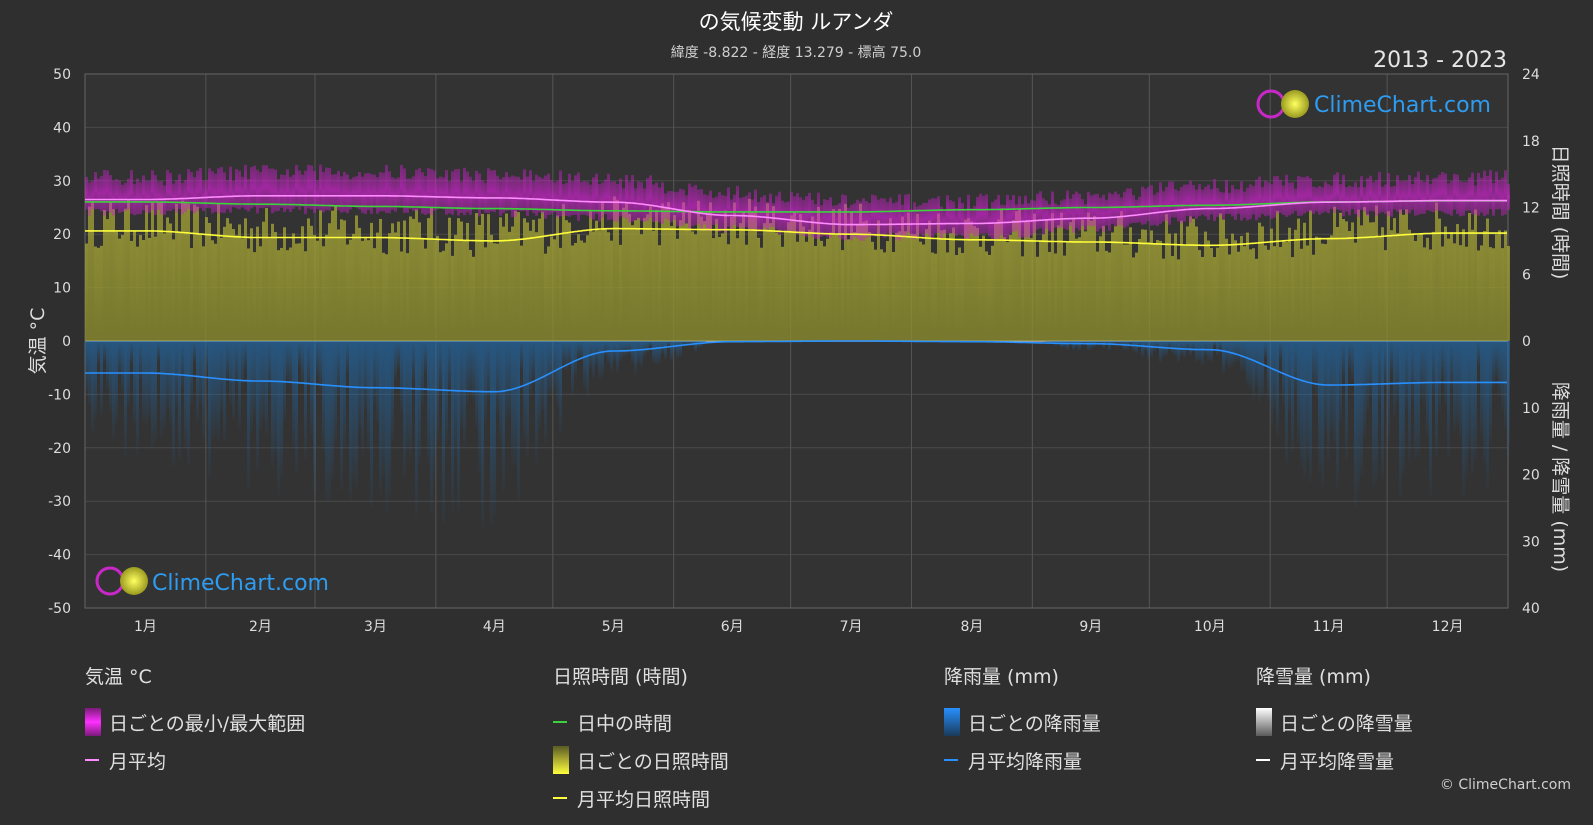  What do you see at coordinates (212, 581) in the screenshot?
I see `brand-logo-bottom: ClimeChart.com` at bounding box center [212, 581].